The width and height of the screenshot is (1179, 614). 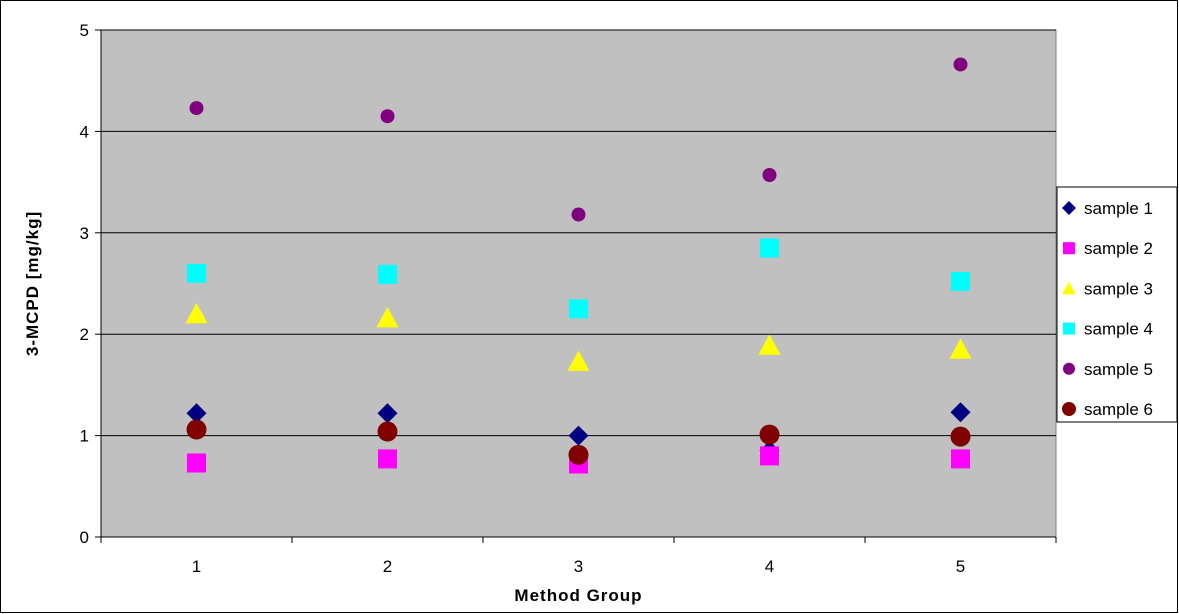 What do you see at coordinates (578, 595) in the screenshot?
I see `x-axis-title: Method Group` at bounding box center [578, 595].